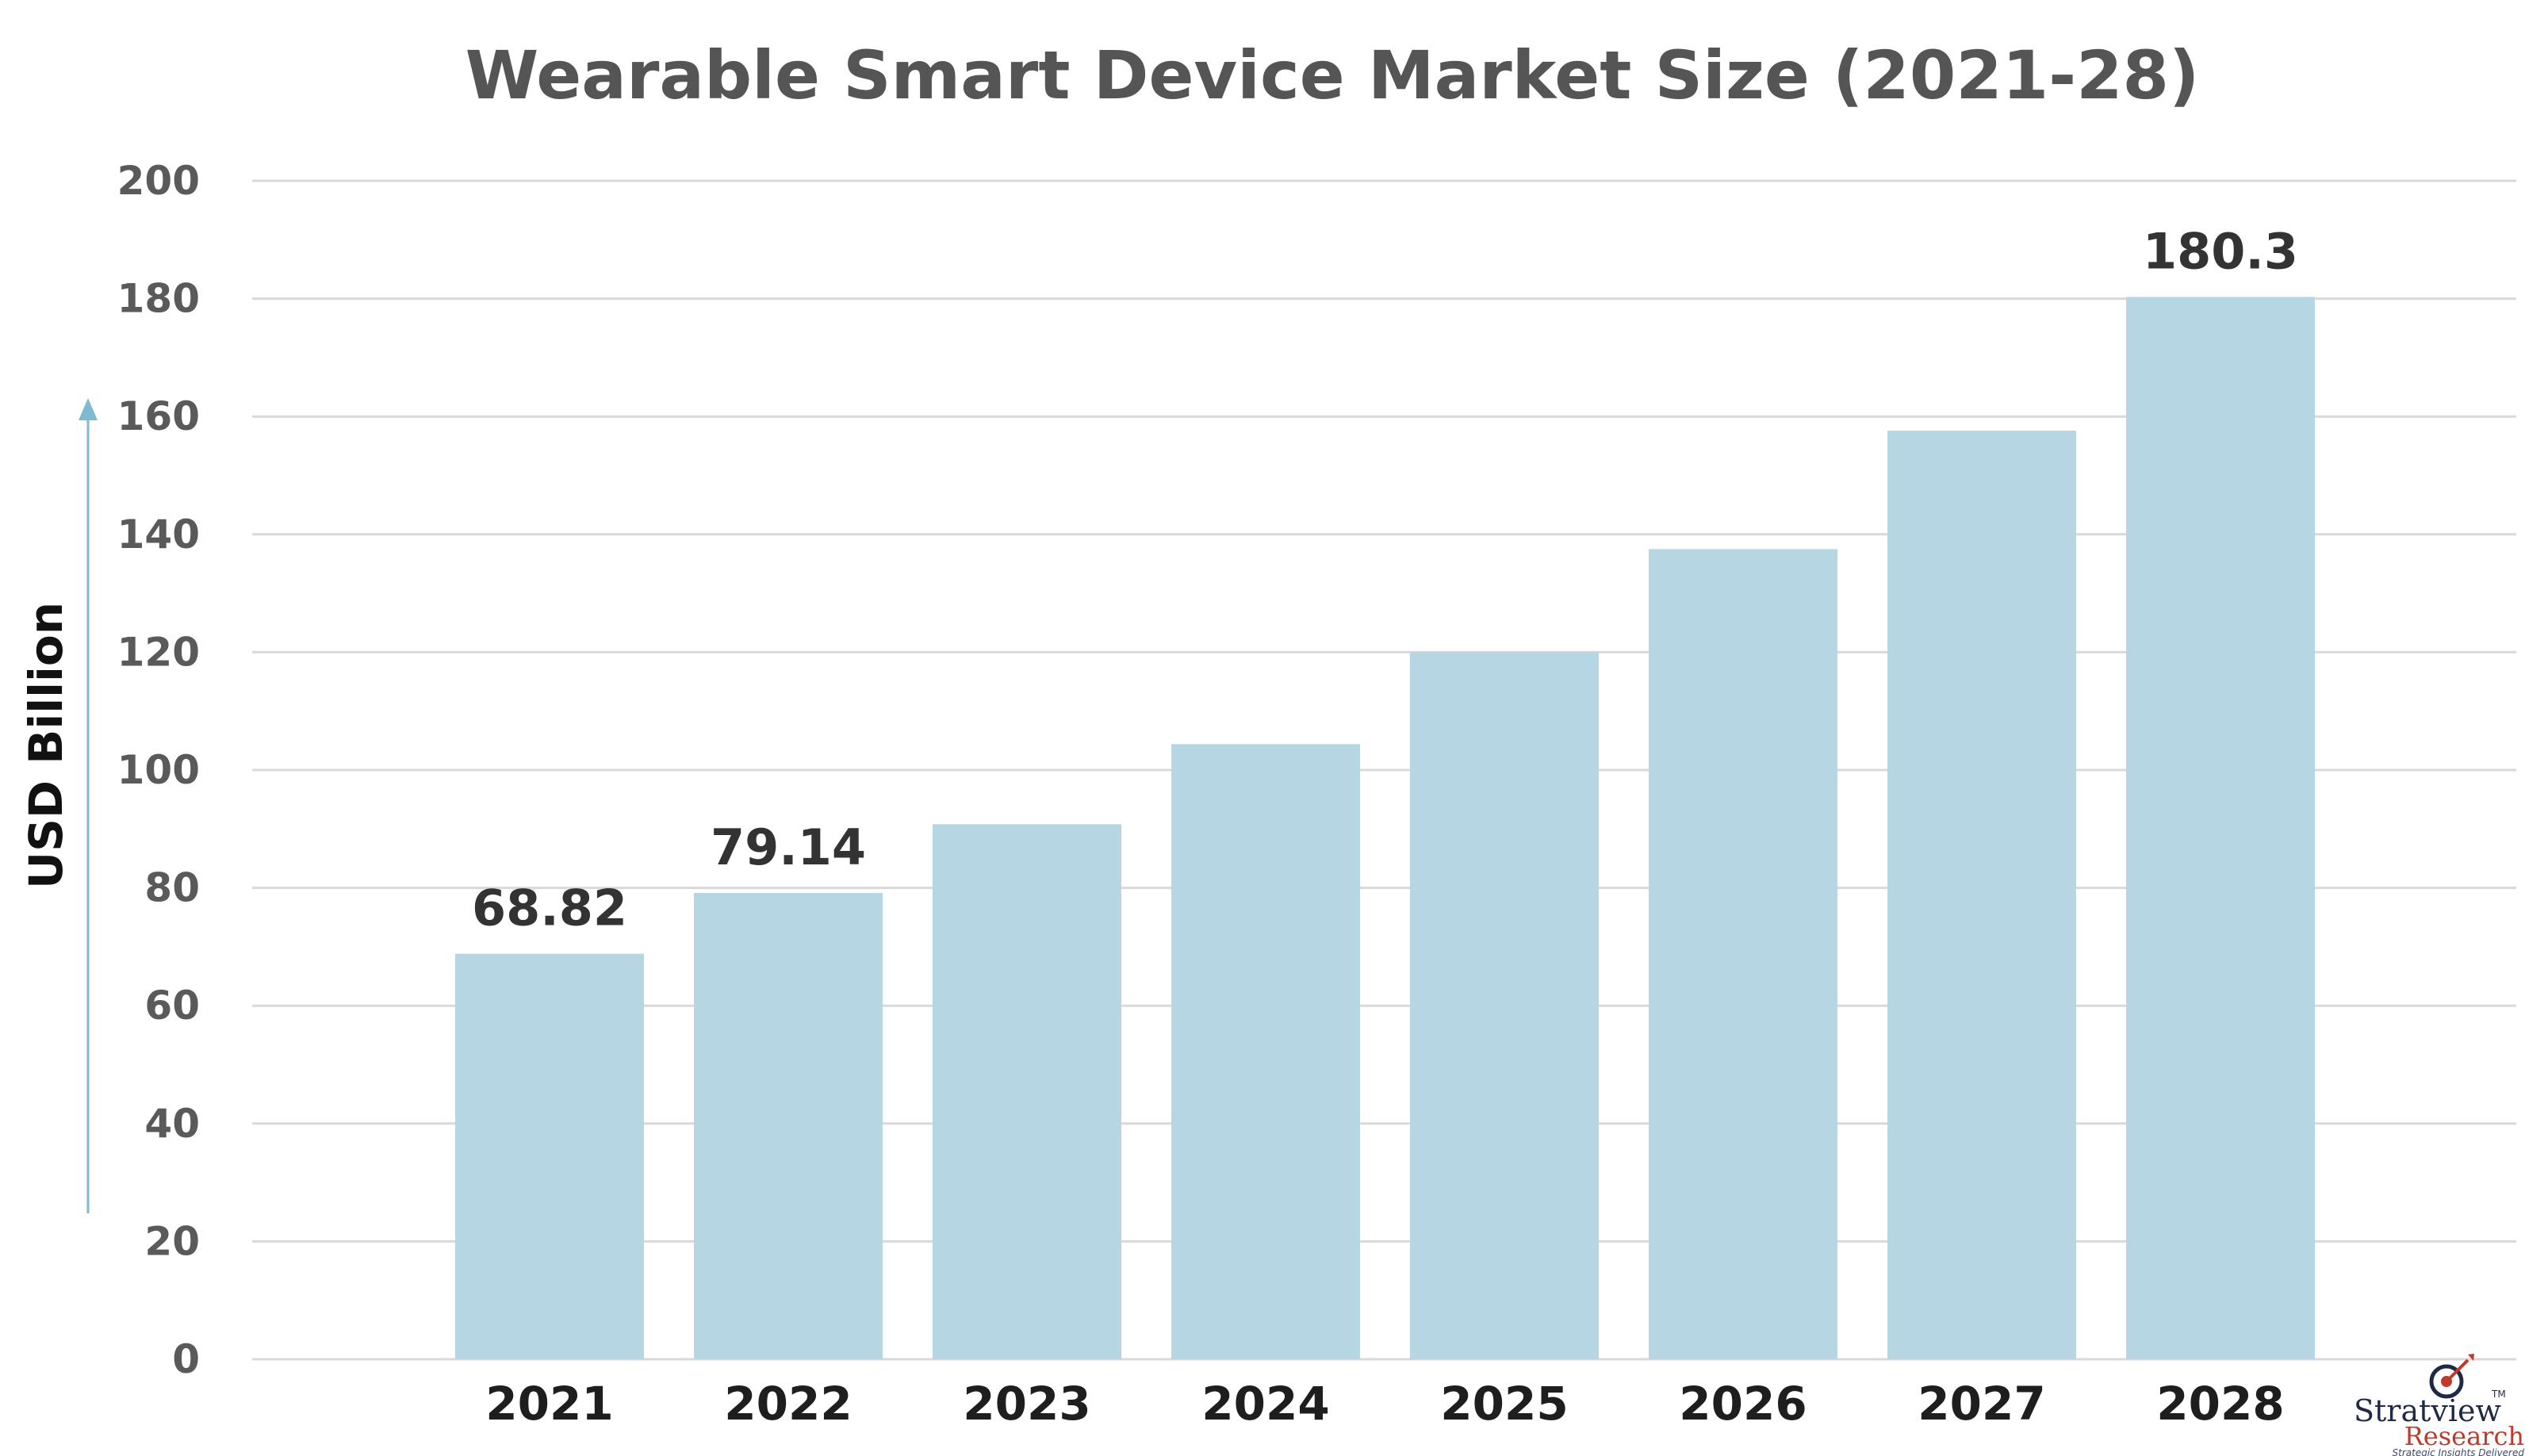  I want to click on data-label-2021: 68.82, so click(549, 908).